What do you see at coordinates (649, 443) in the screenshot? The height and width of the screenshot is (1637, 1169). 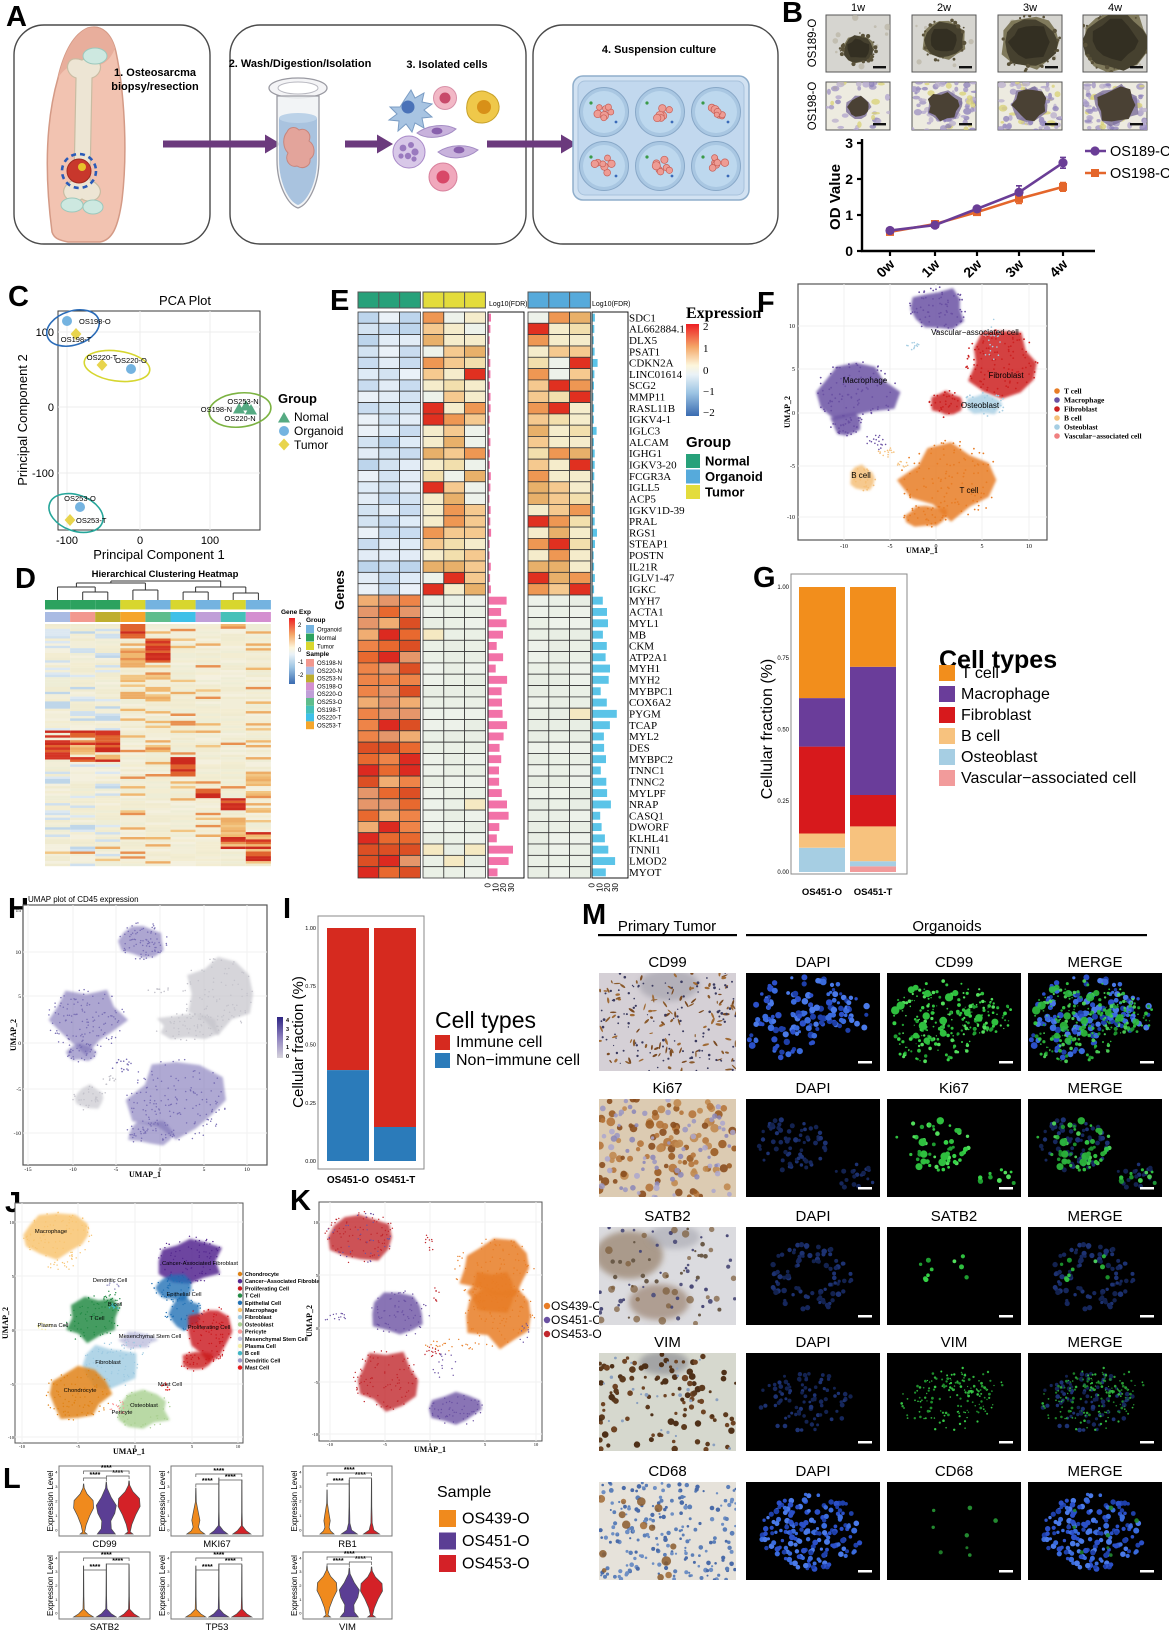 I see `svg-text: ALCAM` at bounding box center [649, 443].